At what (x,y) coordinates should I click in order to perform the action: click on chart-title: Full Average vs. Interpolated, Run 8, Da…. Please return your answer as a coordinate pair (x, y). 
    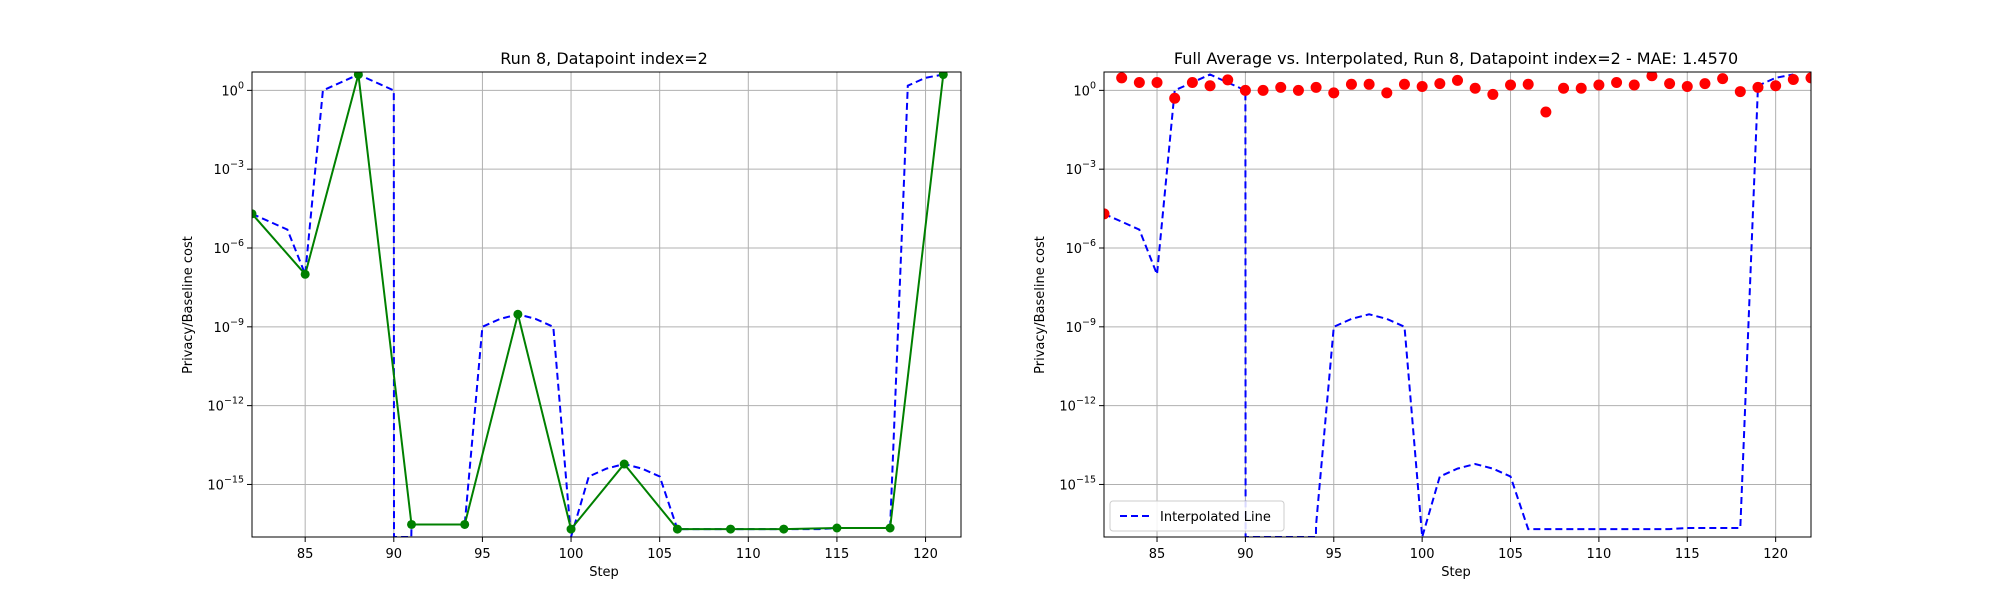
    Looking at the image, I should click on (1456, 58).